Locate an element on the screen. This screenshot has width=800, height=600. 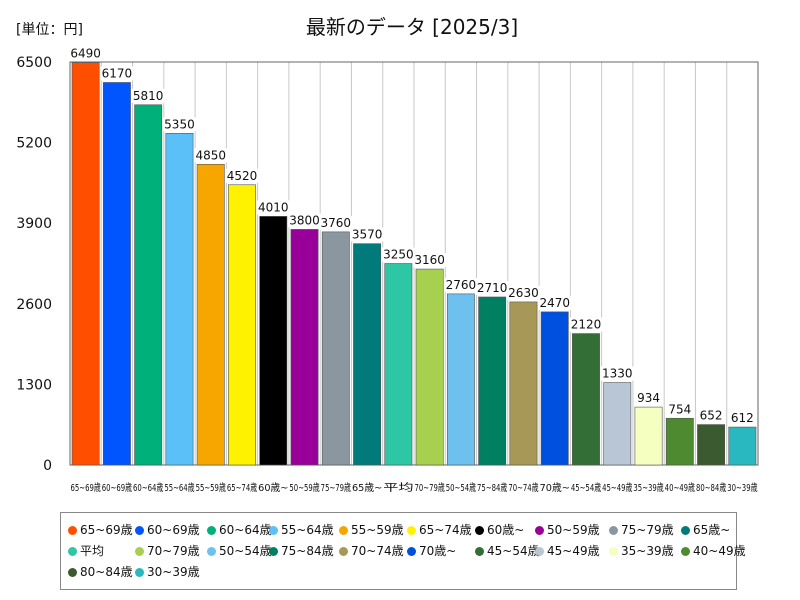
legend-item: 65歳~ is located at coordinates (705, 530).